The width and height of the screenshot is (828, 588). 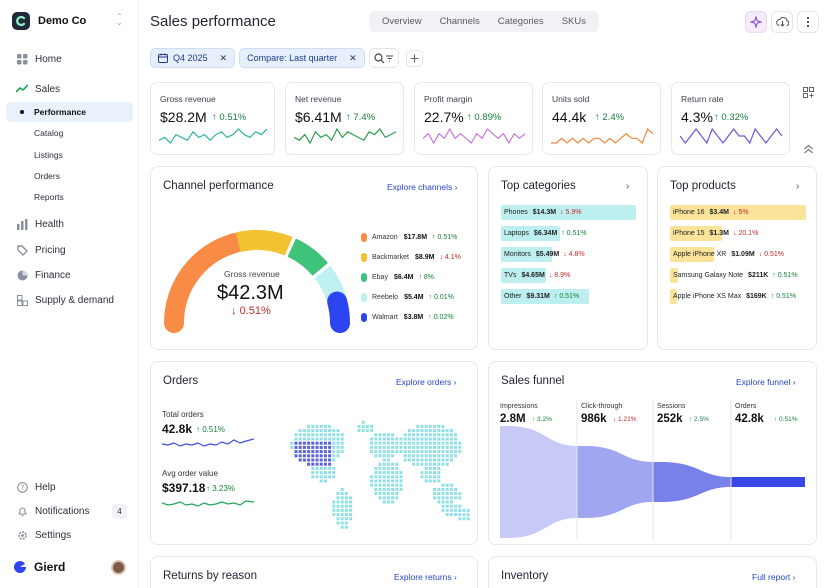 What do you see at coordinates (510, 275) in the screenshot?
I see `bar-label: TVs` at bounding box center [510, 275].